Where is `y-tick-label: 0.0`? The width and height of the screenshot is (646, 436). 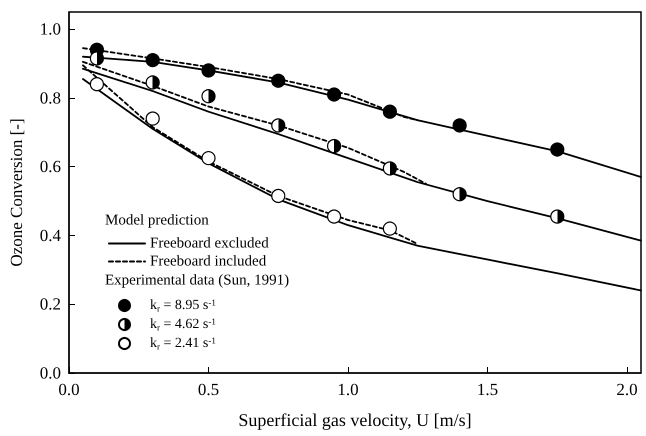
y-tick-label: 0.0 is located at coordinates (50, 373).